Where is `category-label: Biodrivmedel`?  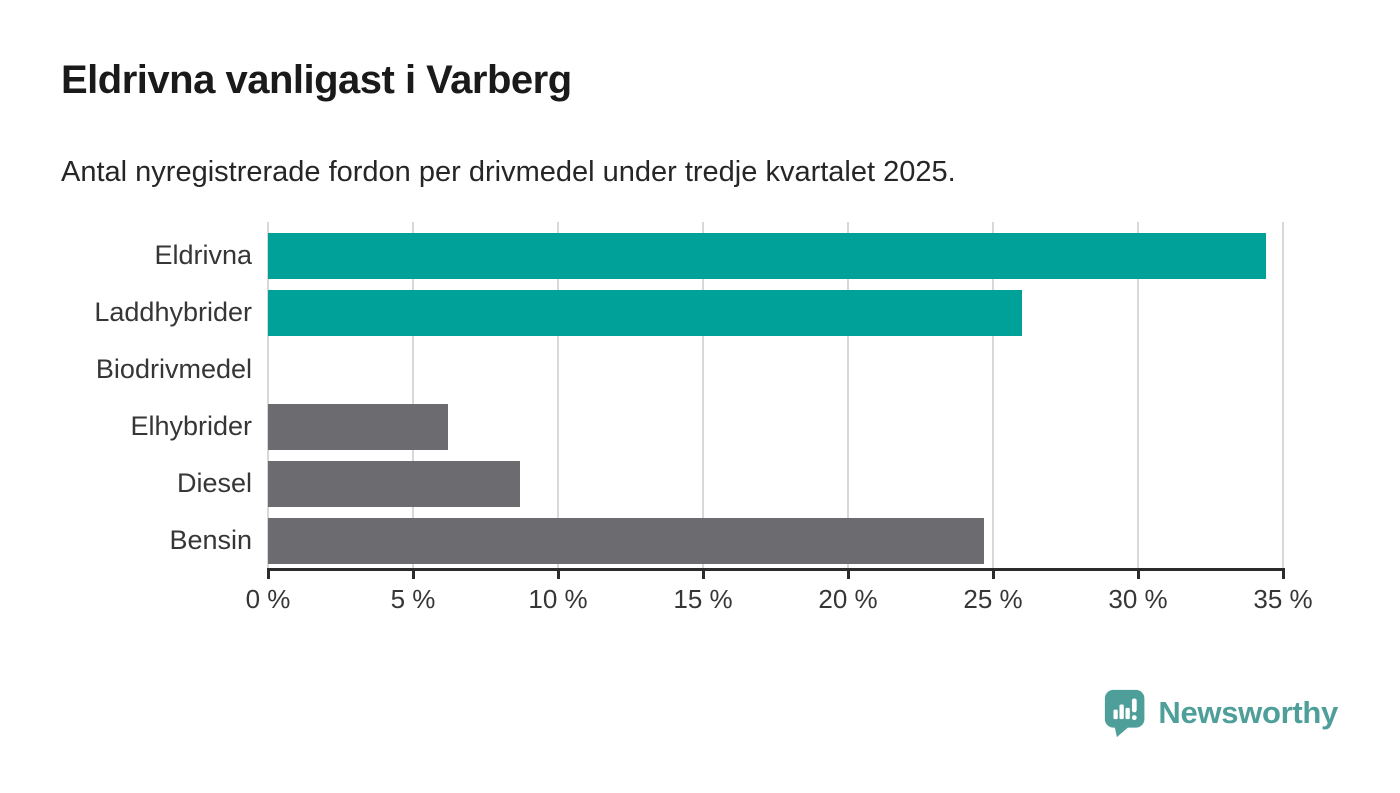 category-label: Biodrivmedel is located at coordinates (173, 369).